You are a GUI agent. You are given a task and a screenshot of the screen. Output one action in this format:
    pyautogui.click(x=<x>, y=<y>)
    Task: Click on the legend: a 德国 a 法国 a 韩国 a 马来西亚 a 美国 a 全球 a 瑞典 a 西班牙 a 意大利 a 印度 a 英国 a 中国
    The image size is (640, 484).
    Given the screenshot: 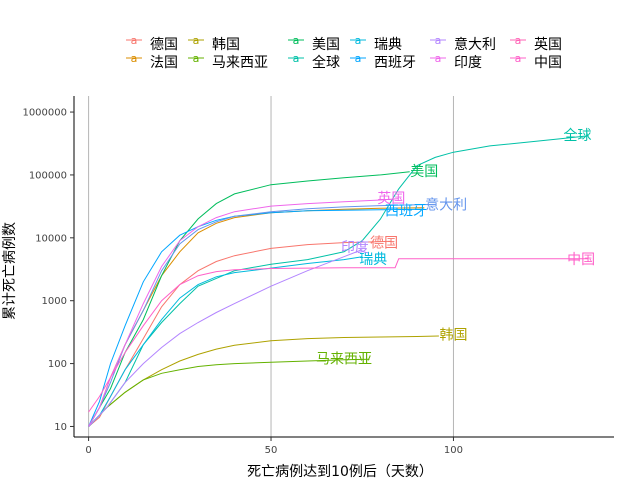 What is the action you would take?
    pyautogui.click(x=344, y=52)
    